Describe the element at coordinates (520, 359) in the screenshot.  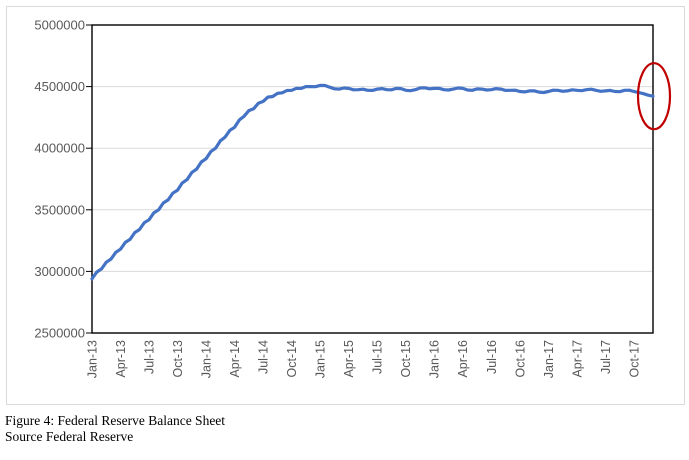
I see `x-axis-tick-label: Oct-16` at that location.